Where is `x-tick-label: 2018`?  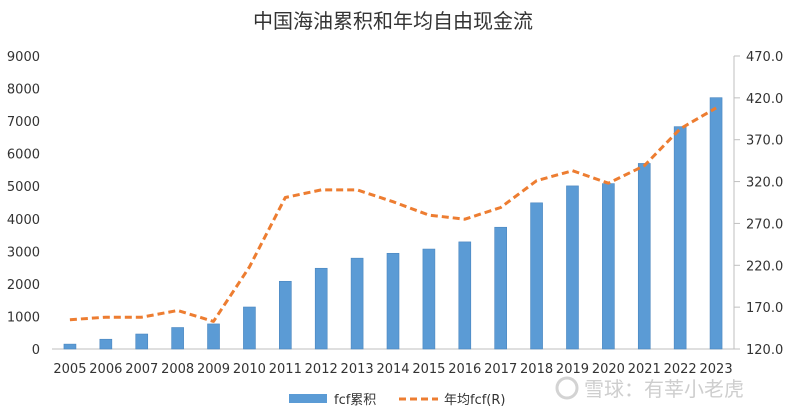 x-tick-label: 2018 is located at coordinates (536, 369).